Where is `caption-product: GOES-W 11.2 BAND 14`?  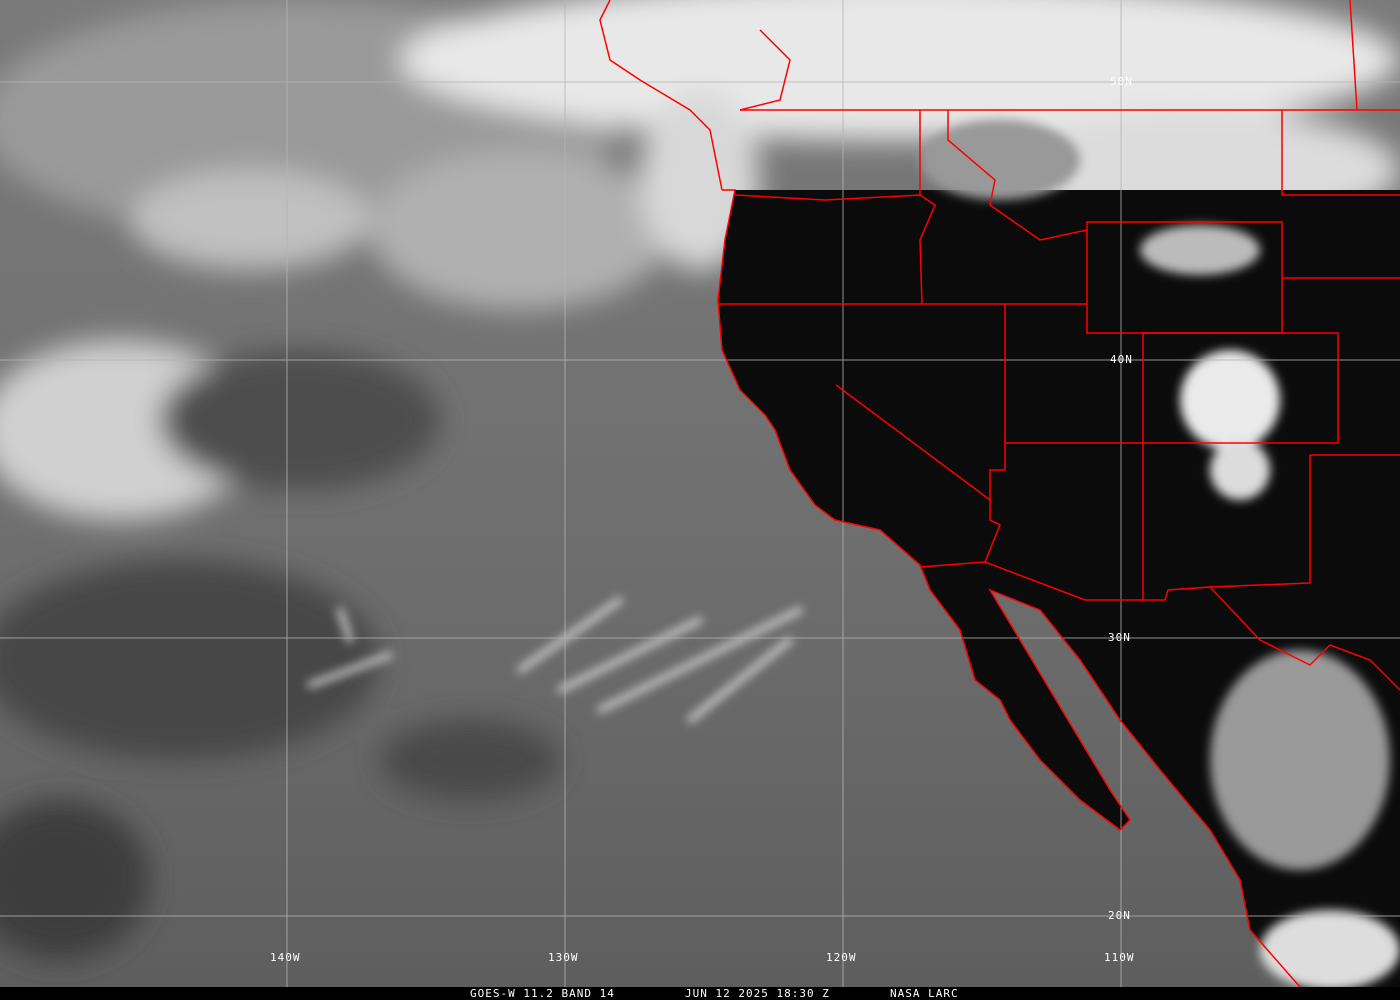
caption-product: GOES-W 11.2 BAND 14 is located at coordinates (542, 993).